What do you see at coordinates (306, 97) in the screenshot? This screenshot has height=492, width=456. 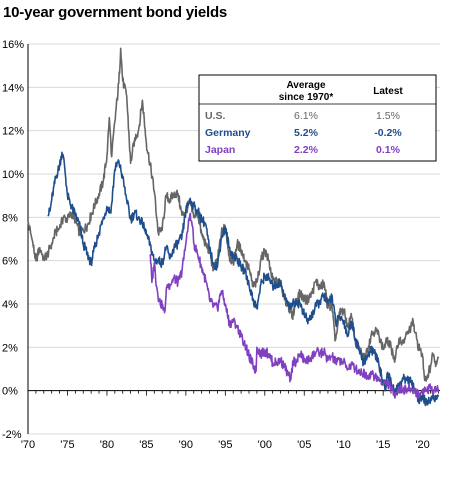 I see `table-header-average-since: since 1970*` at bounding box center [306, 97].